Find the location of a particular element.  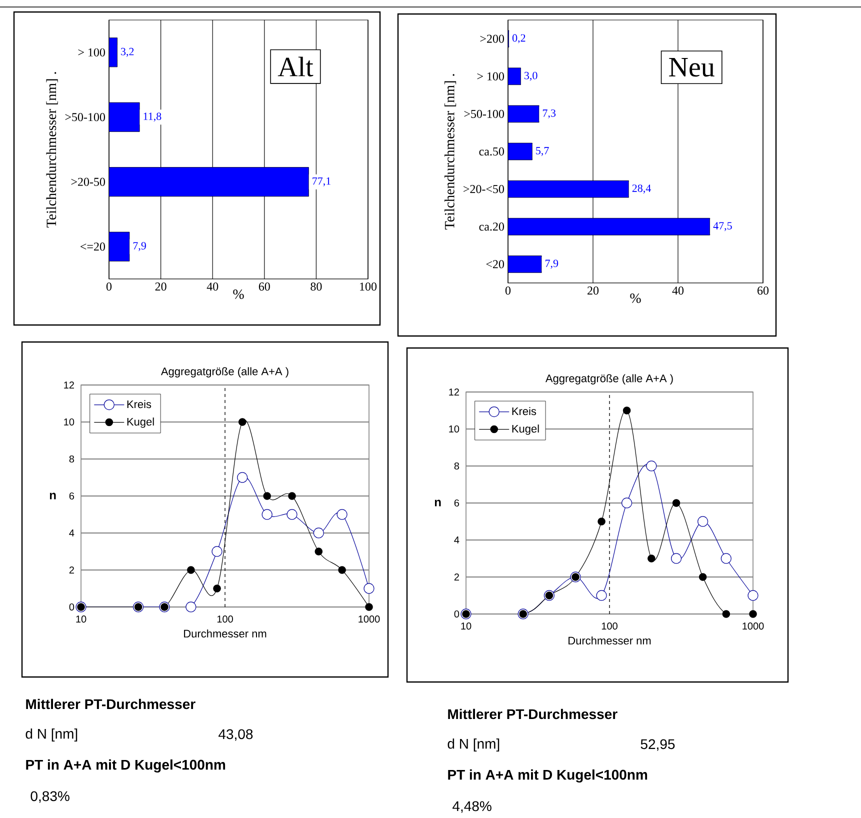

y-tick-label: ca.20 is located at coordinates (491, 226).